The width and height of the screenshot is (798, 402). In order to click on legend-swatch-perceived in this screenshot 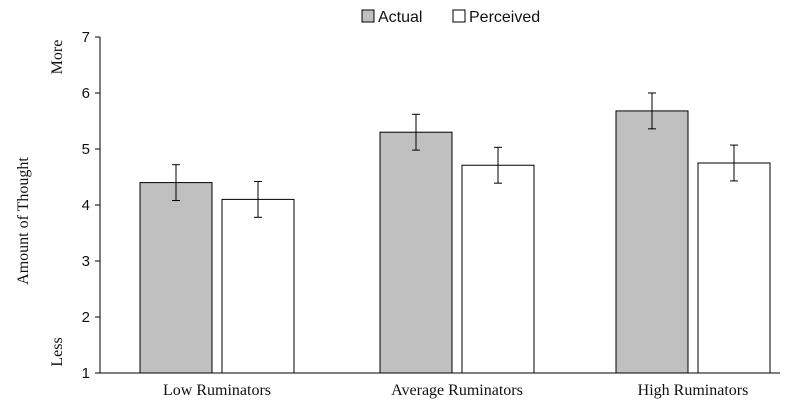, I will do `click(459, 16)`.